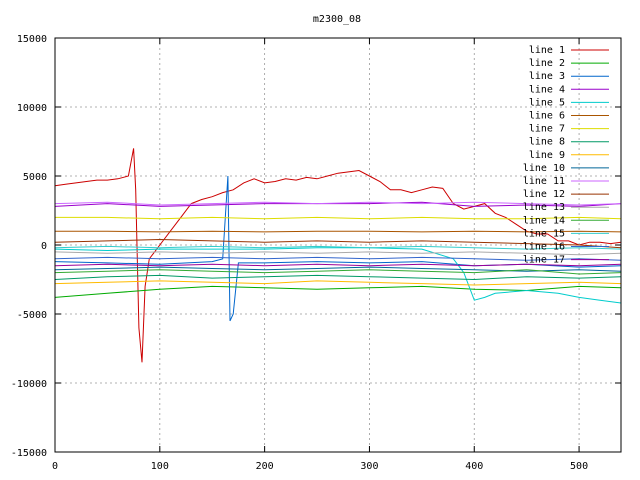 Image resolution: width=640 pixels, height=480 pixels. I want to click on legend-label: line 3, so click(547, 76).